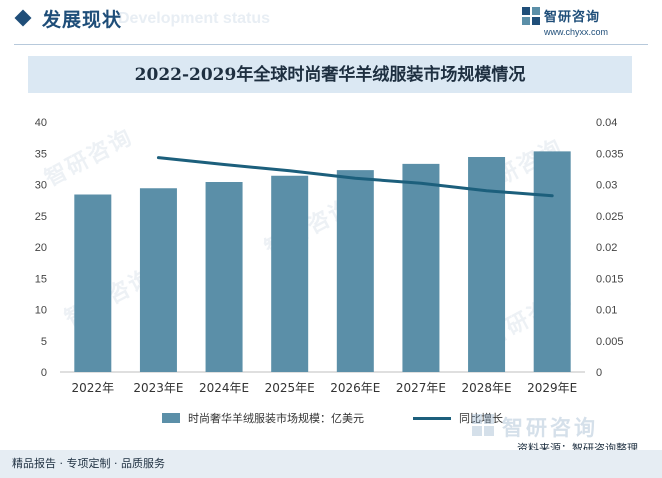 This screenshot has height=478, width=662. Describe the element at coordinates (41, 186) in the screenshot. I see `y-tick-label-left: 30` at that location.